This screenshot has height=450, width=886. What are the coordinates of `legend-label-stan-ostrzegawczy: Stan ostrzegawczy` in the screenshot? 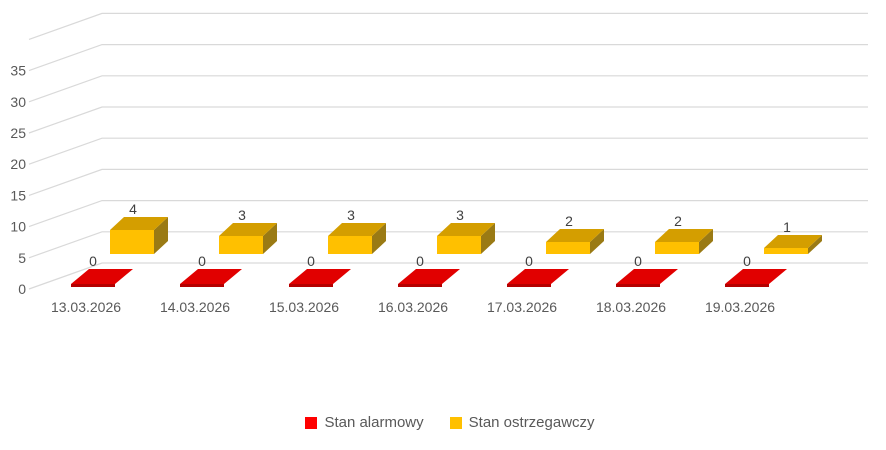 It's located at (531, 422).